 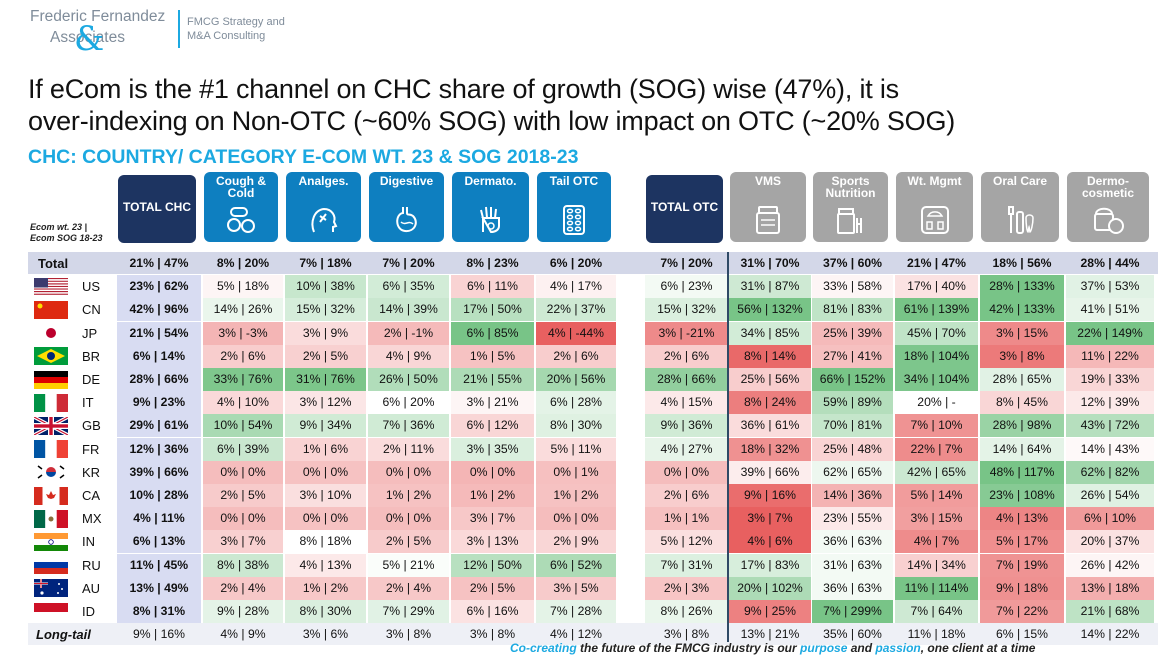 What do you see at coordinates (770, 634) in the screenshot?
I see `table-cell: 13% | 21%` at bounding box center [770, 634].